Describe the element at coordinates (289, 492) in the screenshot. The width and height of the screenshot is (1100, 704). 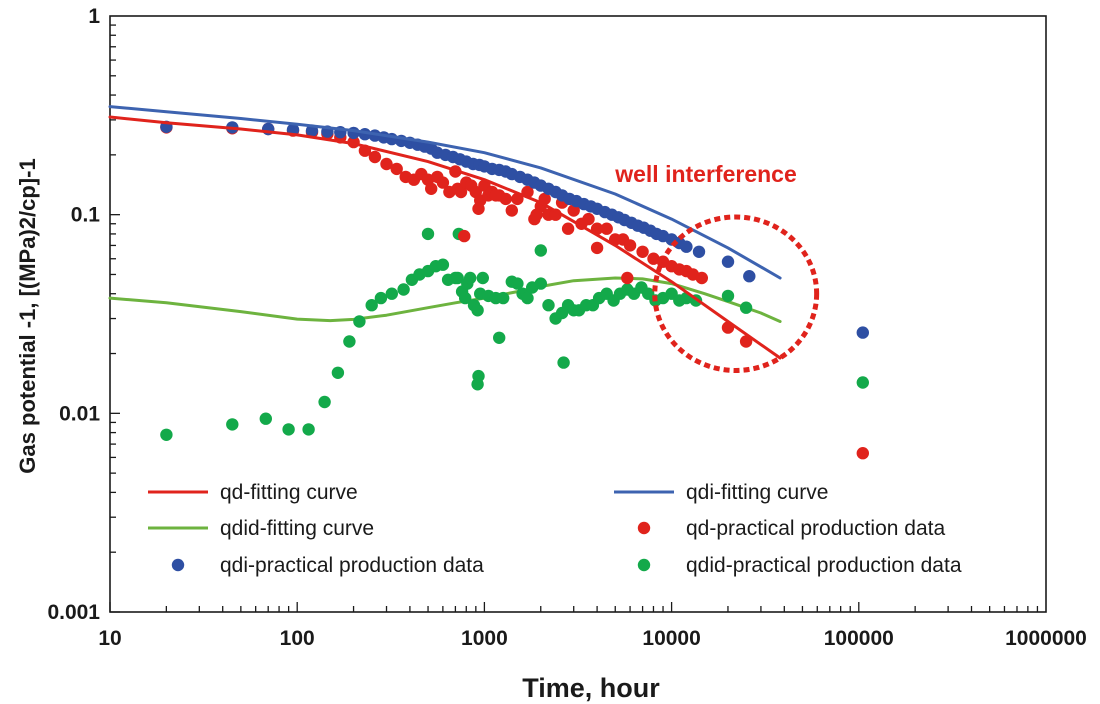
I see `legend-label-qd-fitting-curve: qd-fitting curve` at that location.